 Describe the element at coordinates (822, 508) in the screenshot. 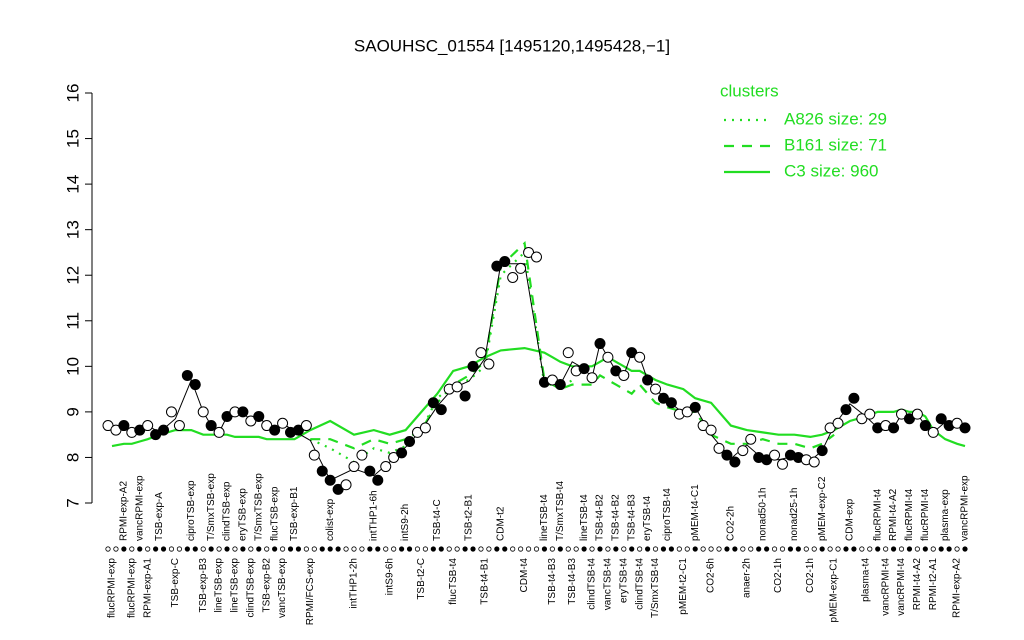

I see `group-label: pMEM-exp-C2` at that location.